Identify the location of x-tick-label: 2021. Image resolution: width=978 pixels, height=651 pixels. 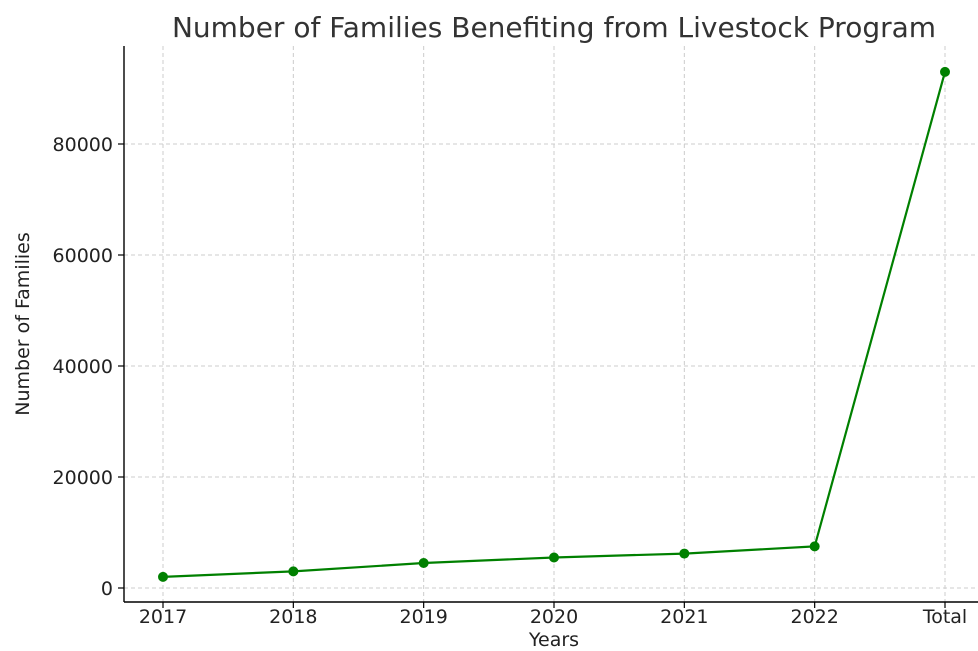
(684, 617).